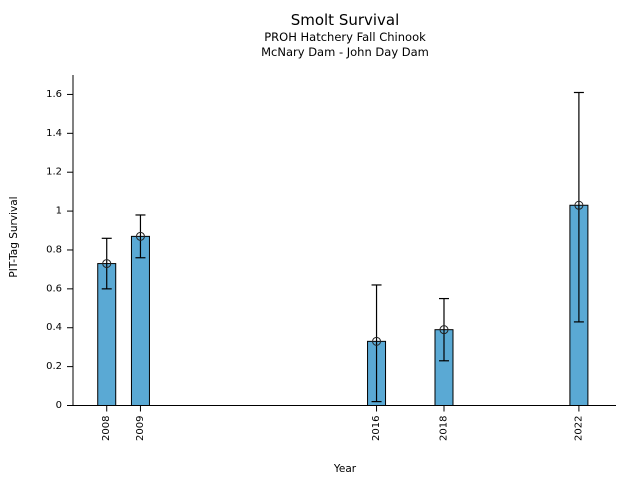  What do you see at coordinates (376, 428) in the screenshot?
I see `x-tick-label: 2016` at bounding box center [376, 428].